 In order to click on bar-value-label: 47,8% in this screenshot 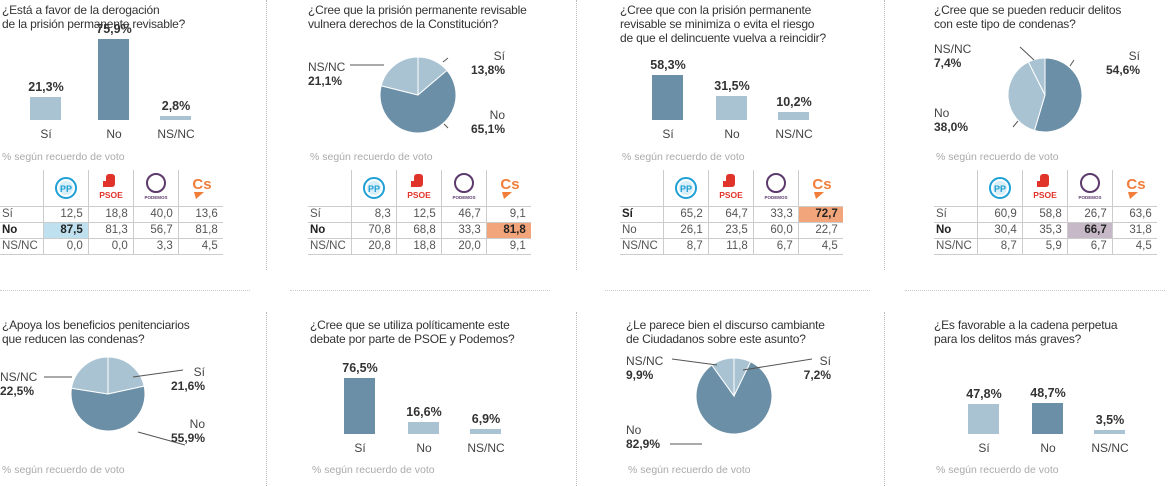, I will do `click(984, 393)`.